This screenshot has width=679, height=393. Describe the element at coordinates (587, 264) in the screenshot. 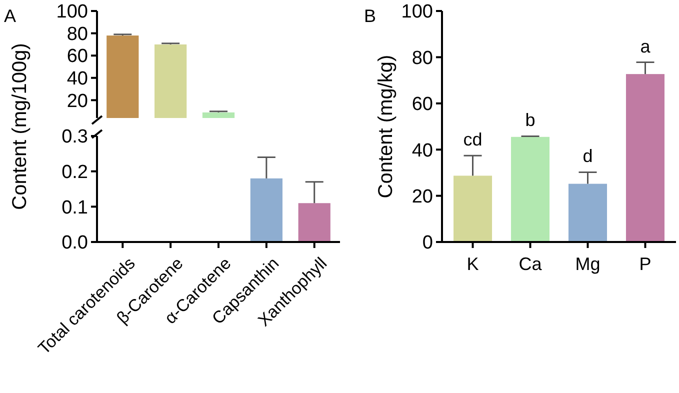

I see `x-tick-label: Mg` at that location.